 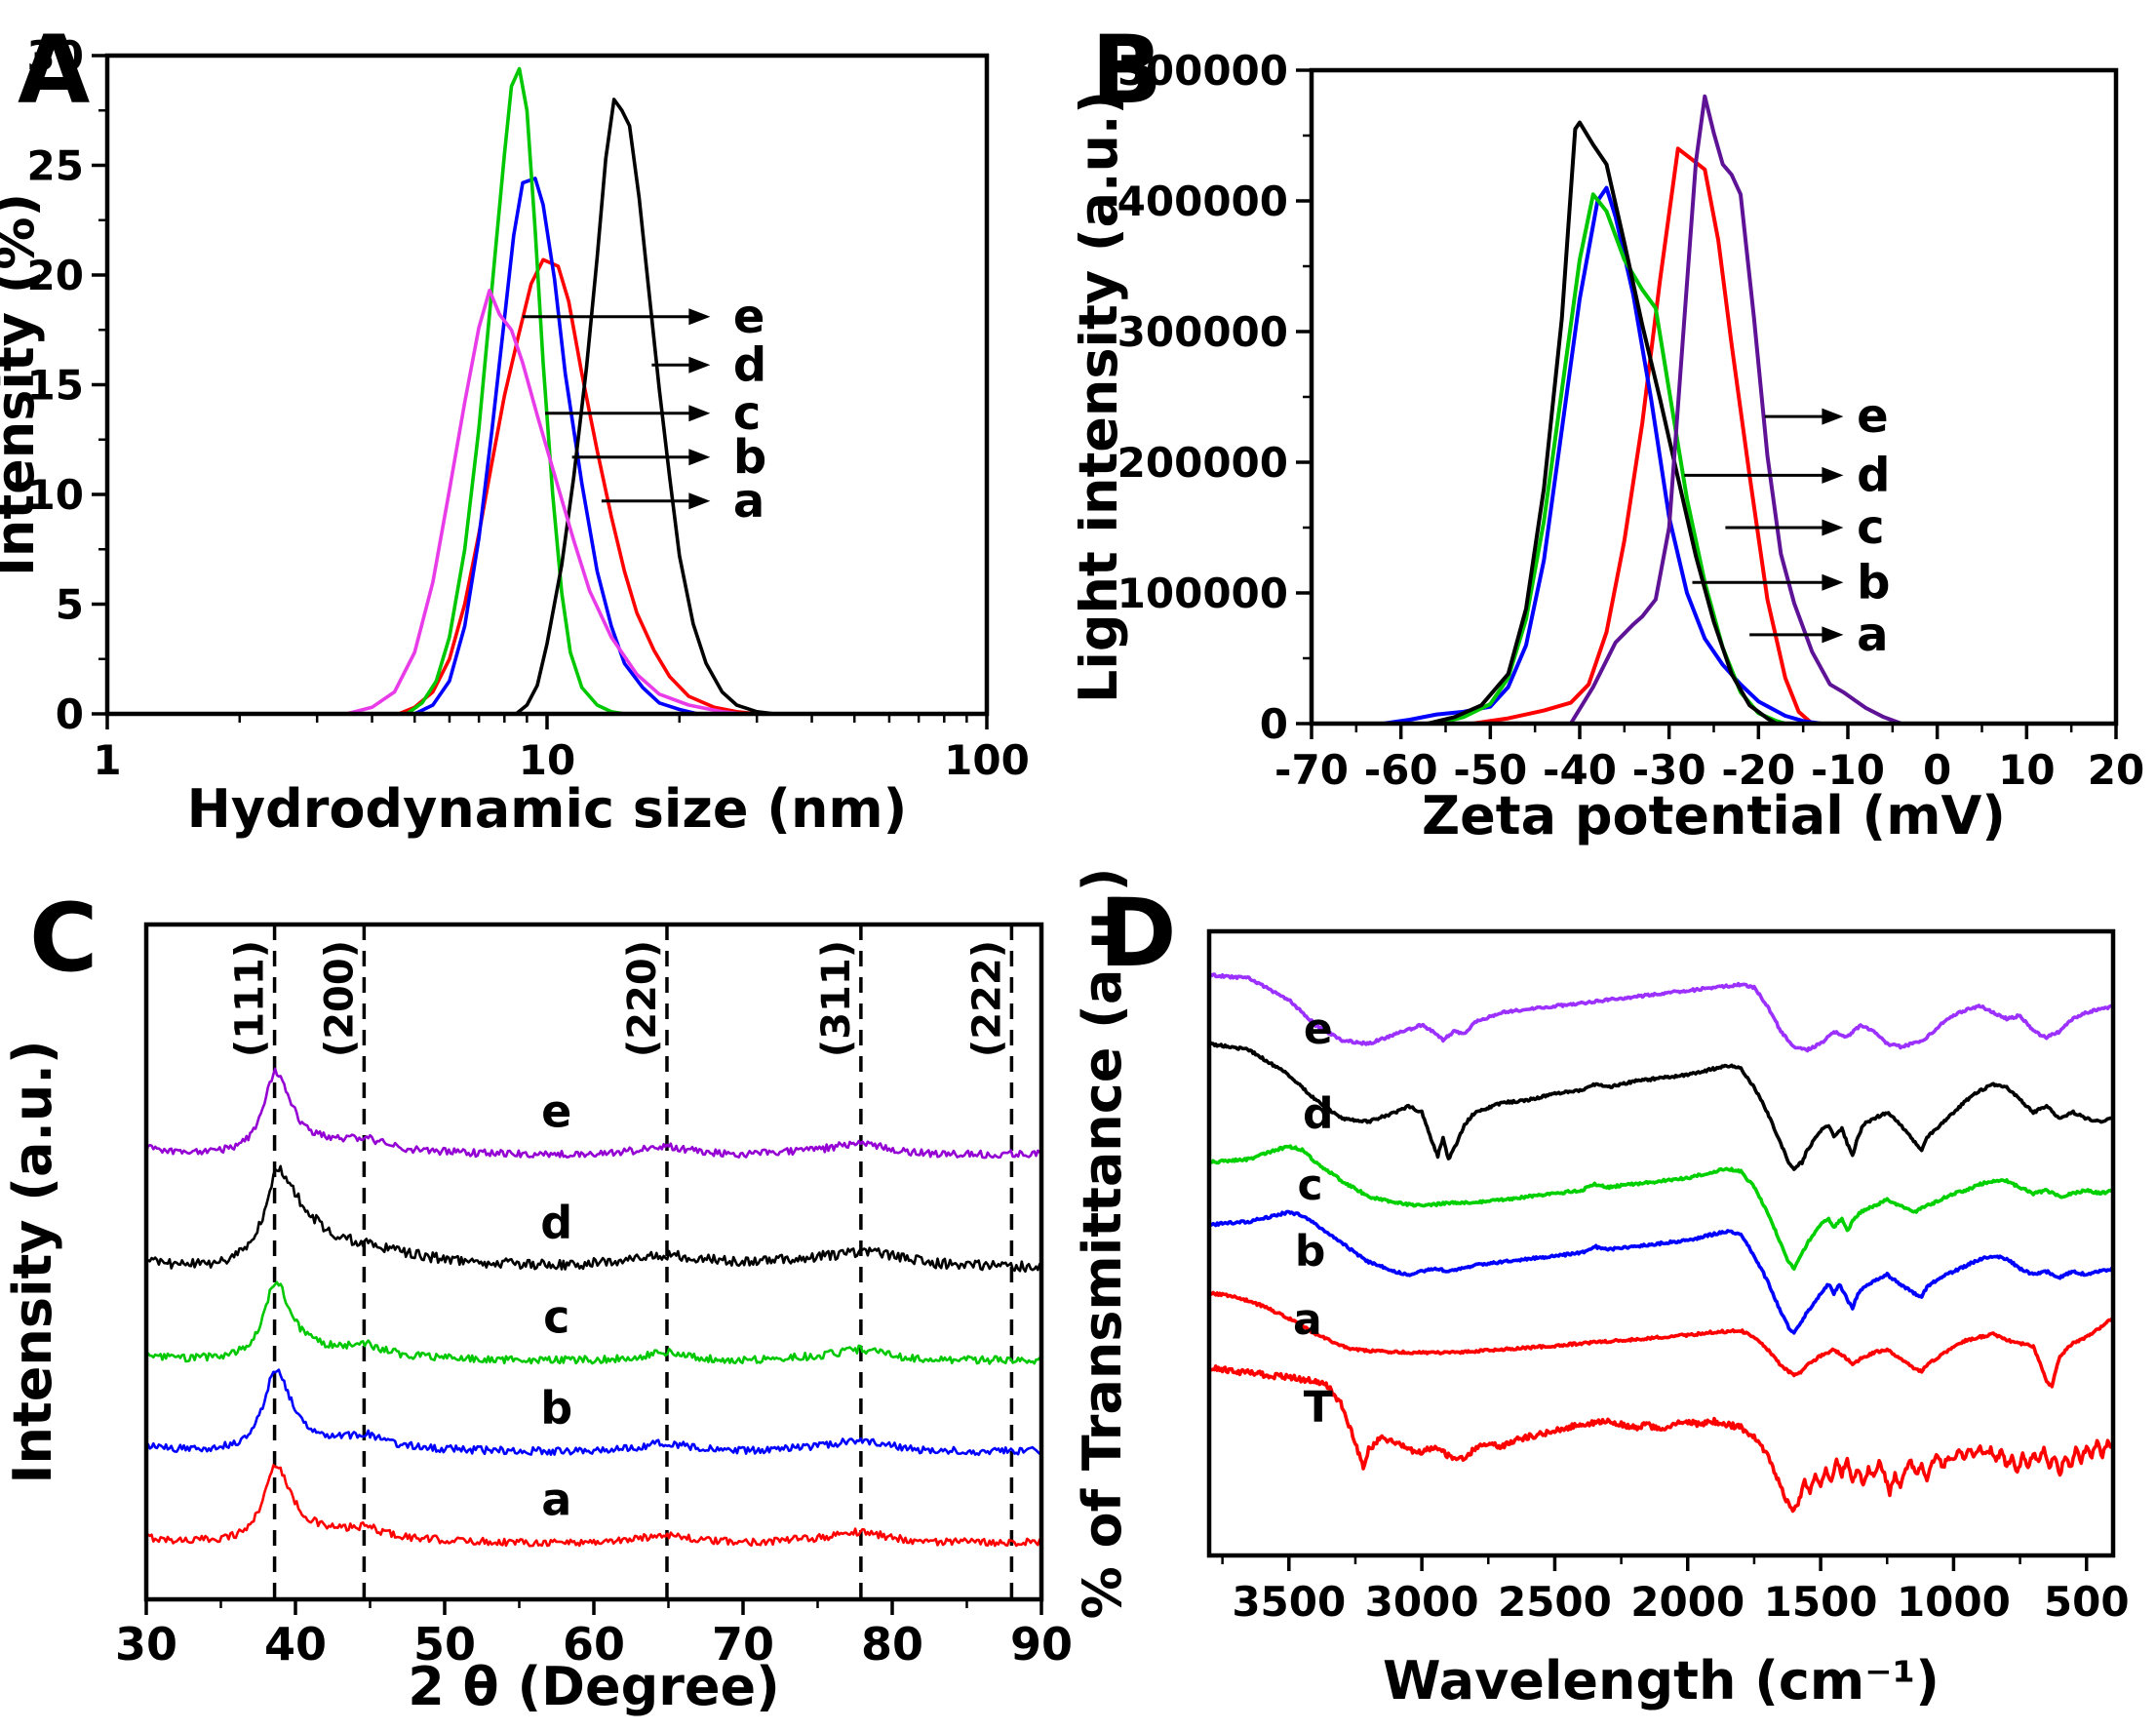 What do you see at coordinates (55, 166) in the screenshot?
I see `y-axis-tick-label: 25` at bounding box center [55, 166].